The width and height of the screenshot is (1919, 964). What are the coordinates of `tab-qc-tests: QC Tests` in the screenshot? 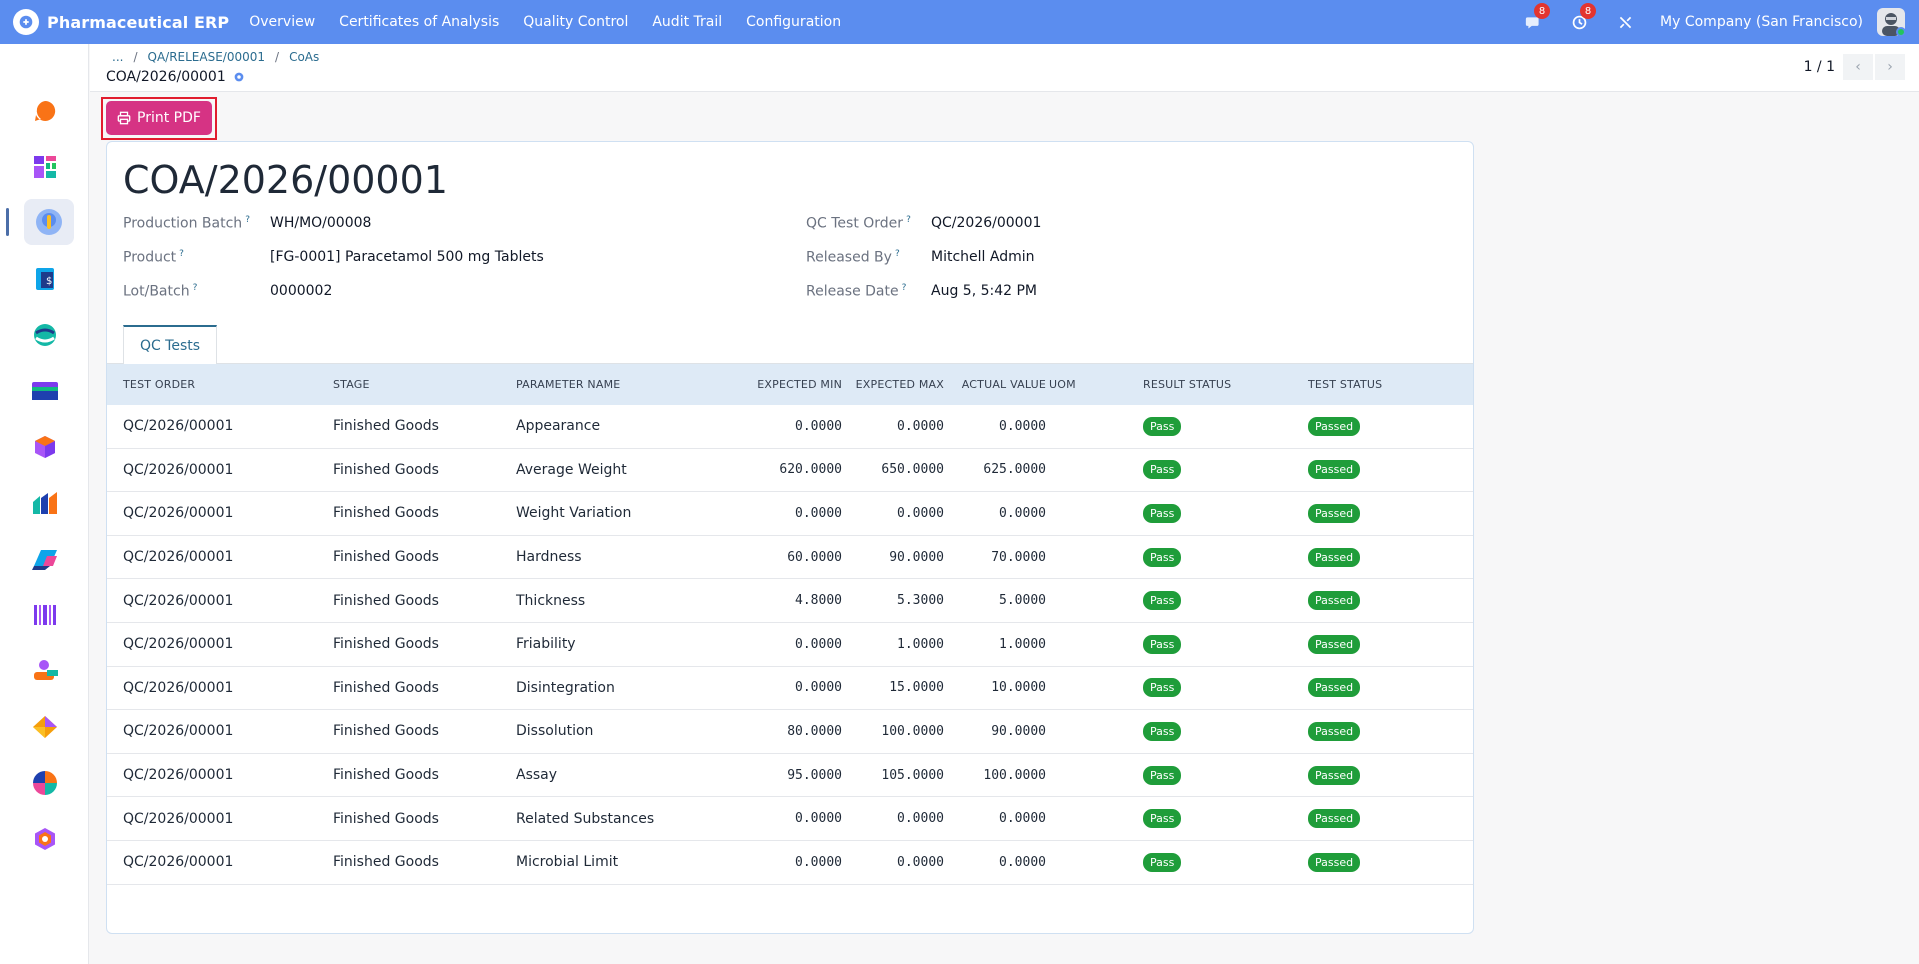 It's located at (170, 344).